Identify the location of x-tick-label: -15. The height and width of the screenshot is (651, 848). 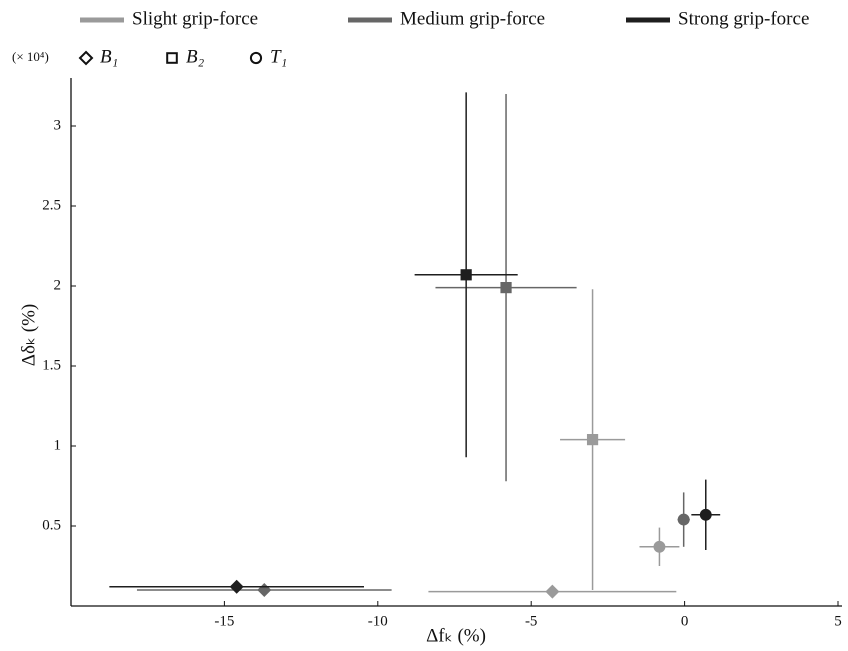
(224, 621).